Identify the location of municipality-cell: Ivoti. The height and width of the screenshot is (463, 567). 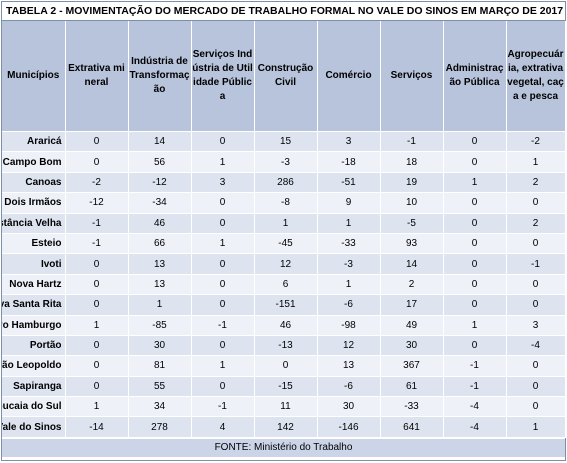
(34, 264).